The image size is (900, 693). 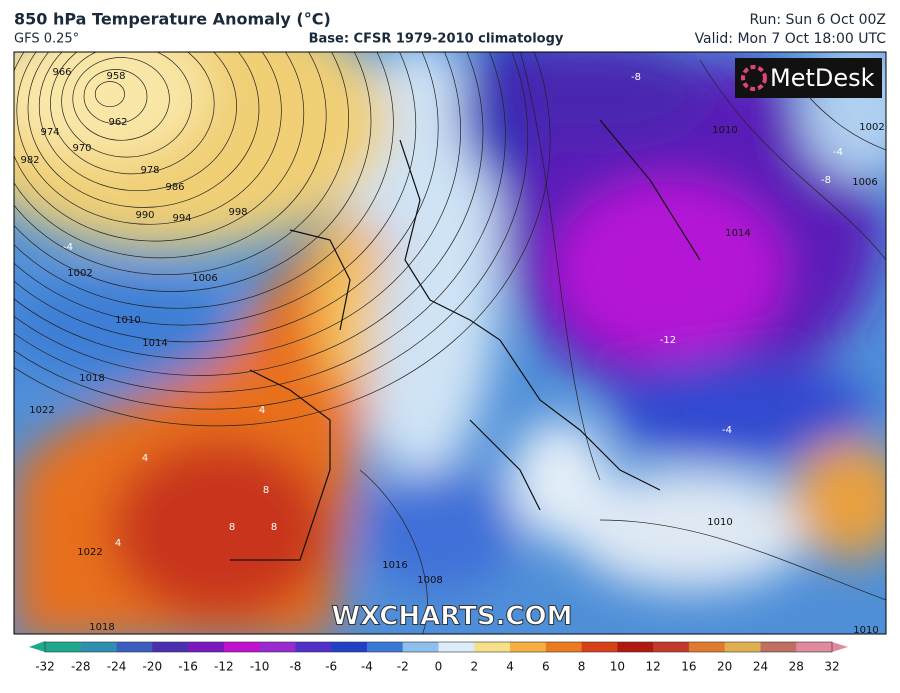 What do you see at coordinates (510, 667) in the screenshot?
I see `colorbar-tick-label: 4` at bounding box center [510, 667].